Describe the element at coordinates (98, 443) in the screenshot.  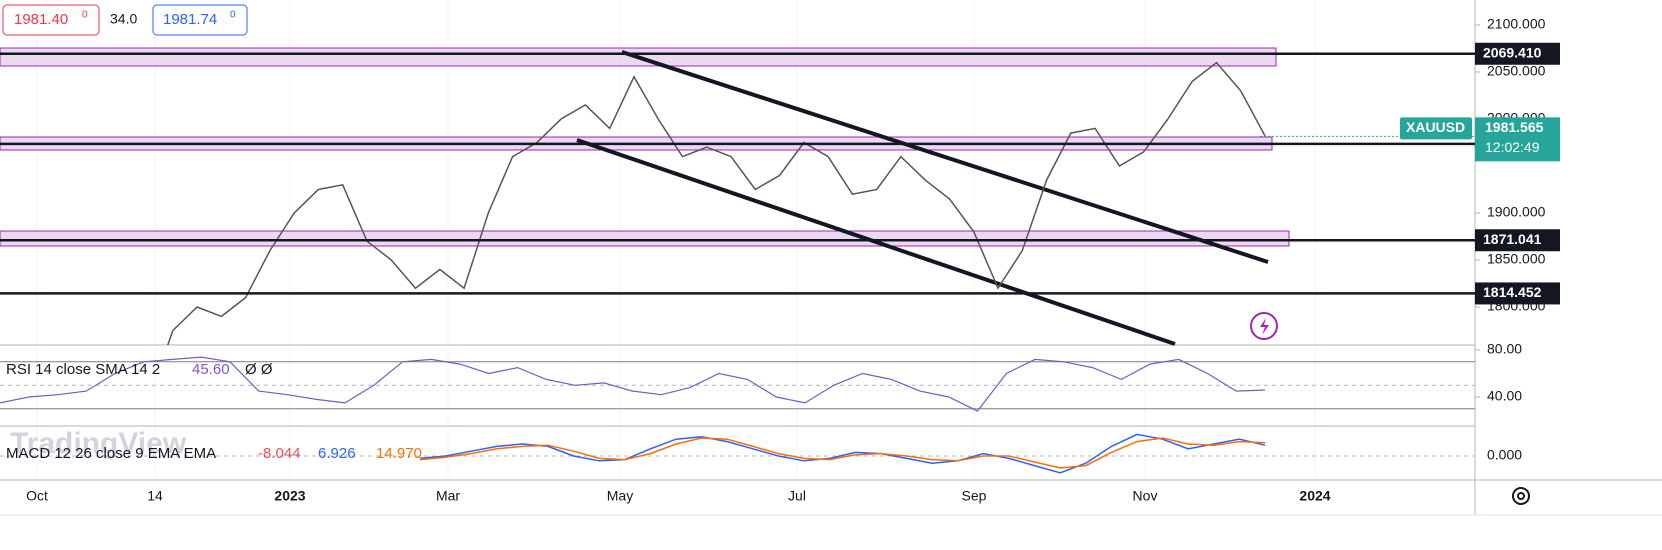
I see `watermark: TradingView` at that location.